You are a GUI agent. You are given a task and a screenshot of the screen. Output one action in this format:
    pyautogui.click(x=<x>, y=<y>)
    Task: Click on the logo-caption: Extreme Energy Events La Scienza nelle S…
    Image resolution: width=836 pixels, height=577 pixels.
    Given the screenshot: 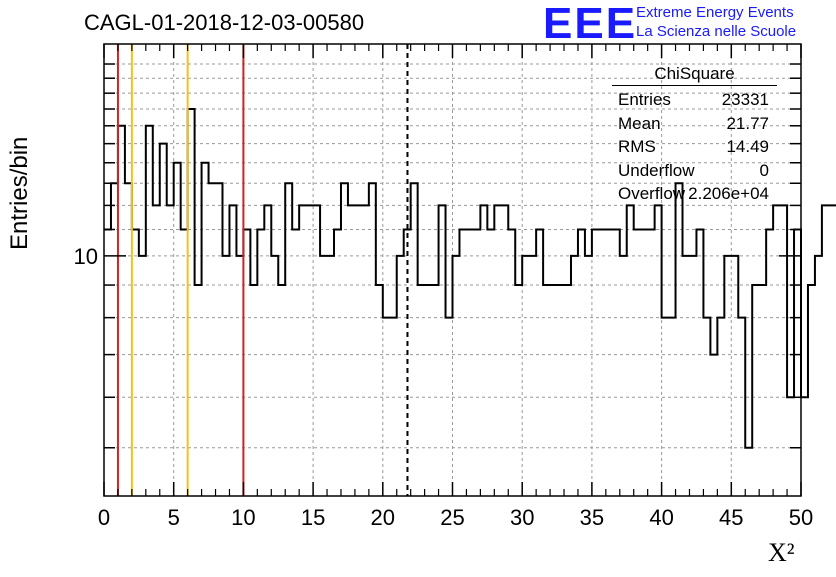 What is the action you would take?
    pyautogui.click(x=716, y=22)
    